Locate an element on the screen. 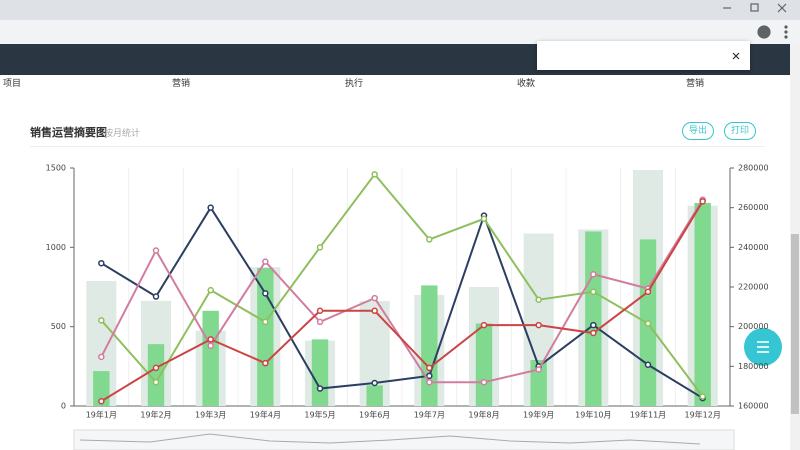 Image resolution: width=800 pixels, height=450 pixels. y-tick-label: 500 is located at coordinates (58, 326).